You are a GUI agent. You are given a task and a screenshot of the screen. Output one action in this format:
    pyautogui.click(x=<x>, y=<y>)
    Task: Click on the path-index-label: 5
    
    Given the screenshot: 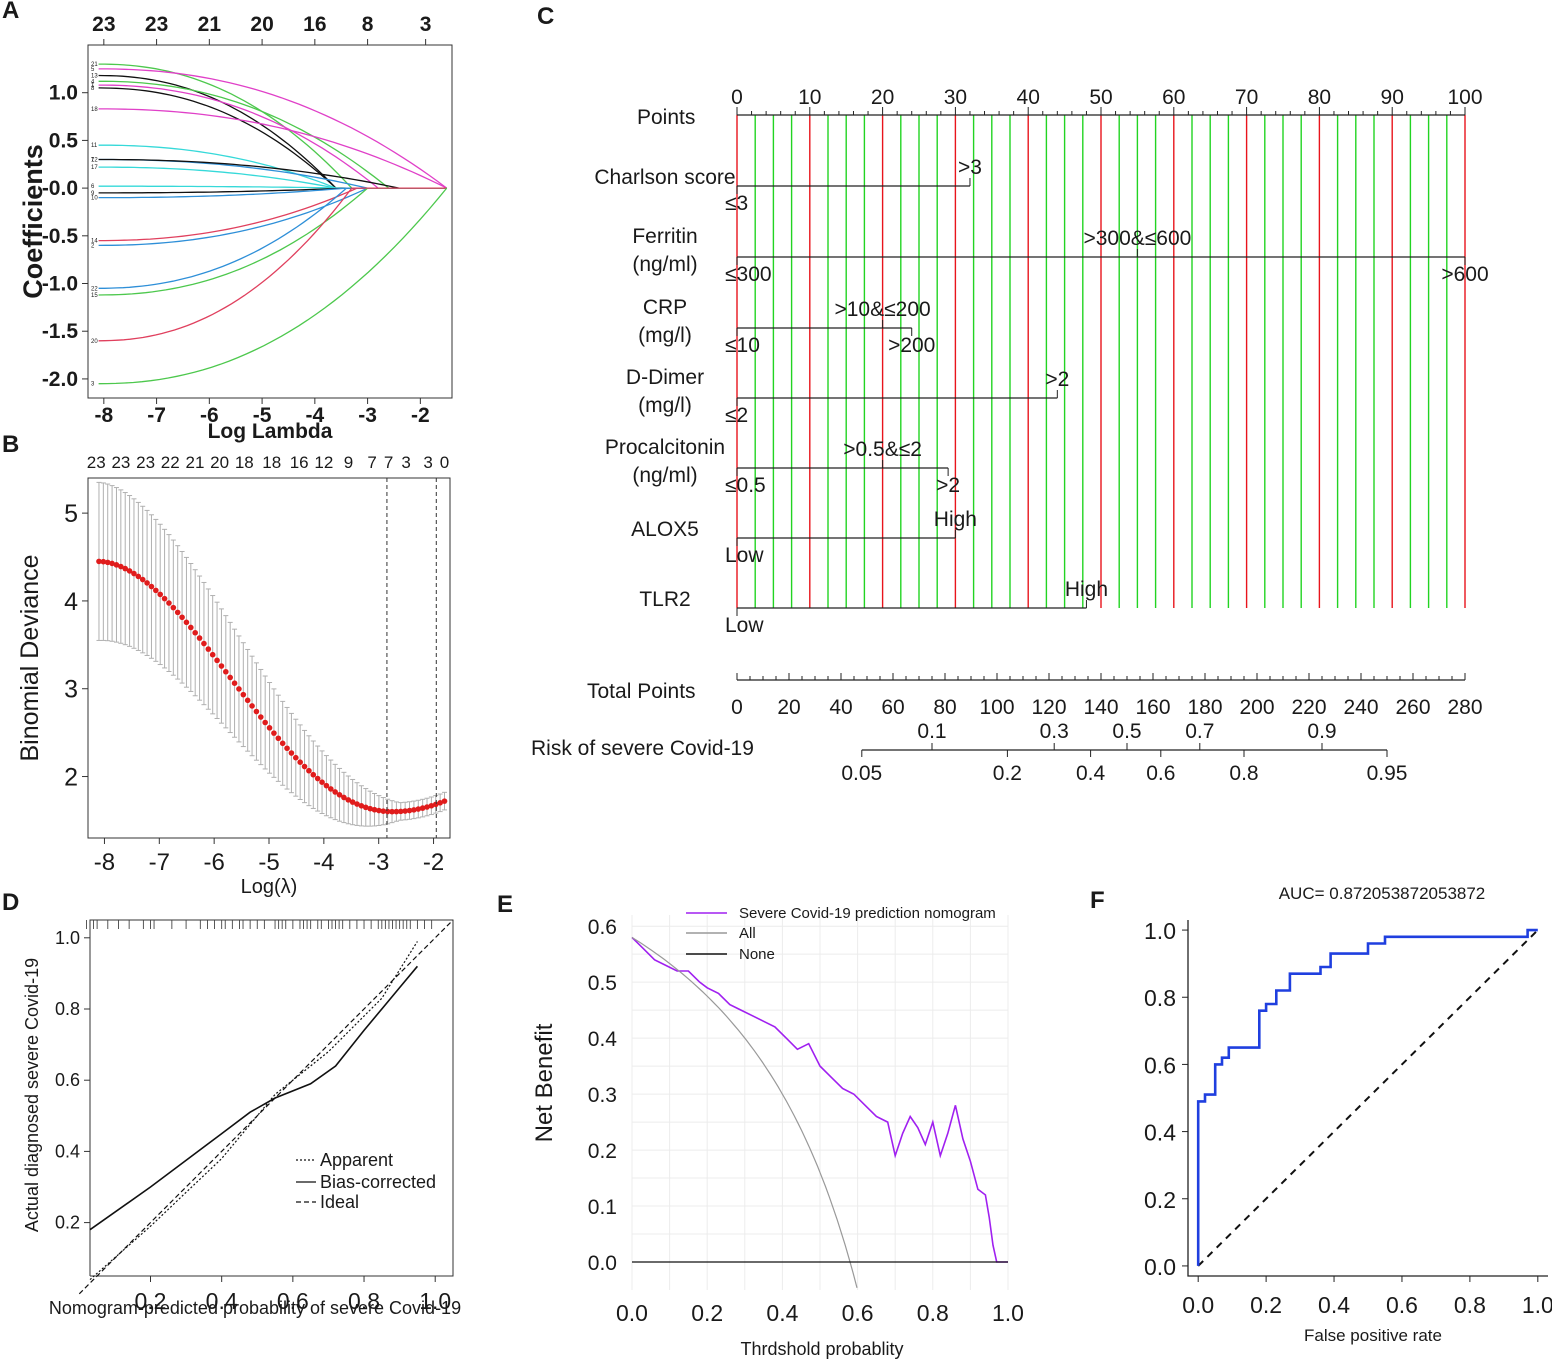 What is the action you would take?
    pyautogui.click(x=93, y=70)
    